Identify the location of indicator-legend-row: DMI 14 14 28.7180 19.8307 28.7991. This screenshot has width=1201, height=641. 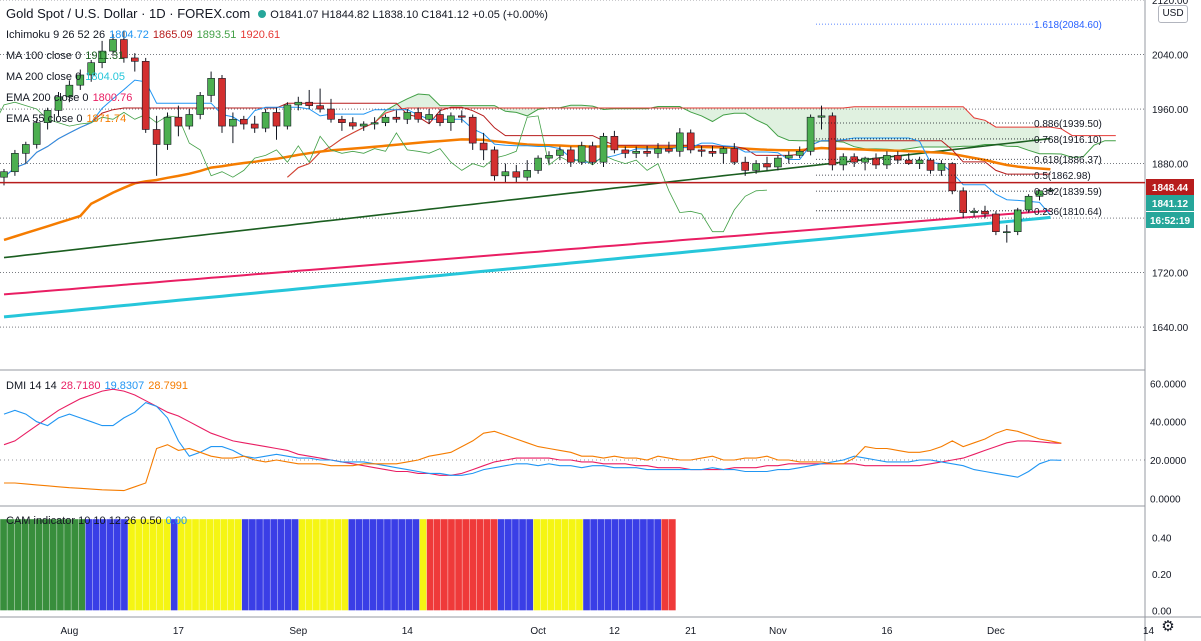
(99, 386).